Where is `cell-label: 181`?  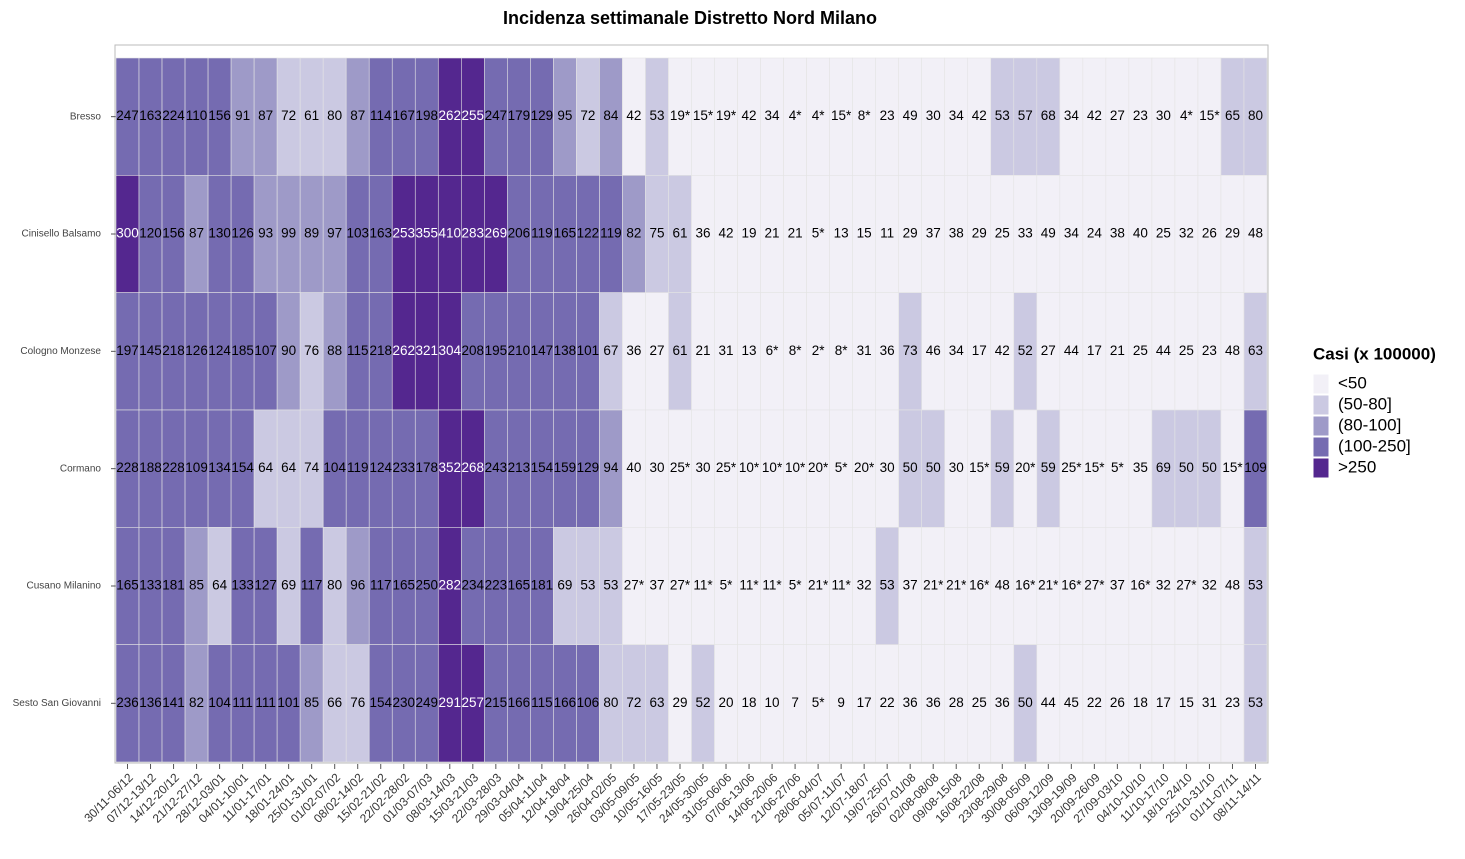 cell-label: 181 is located at coordinates (542, 585).